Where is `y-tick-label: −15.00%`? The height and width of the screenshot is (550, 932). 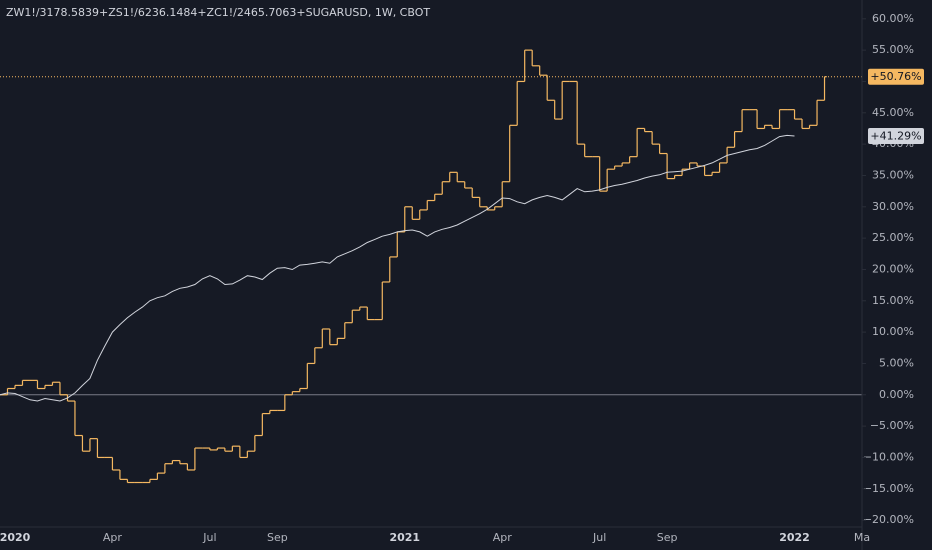 y-tick-label: −15.00% is located at coordinates (888, 488).